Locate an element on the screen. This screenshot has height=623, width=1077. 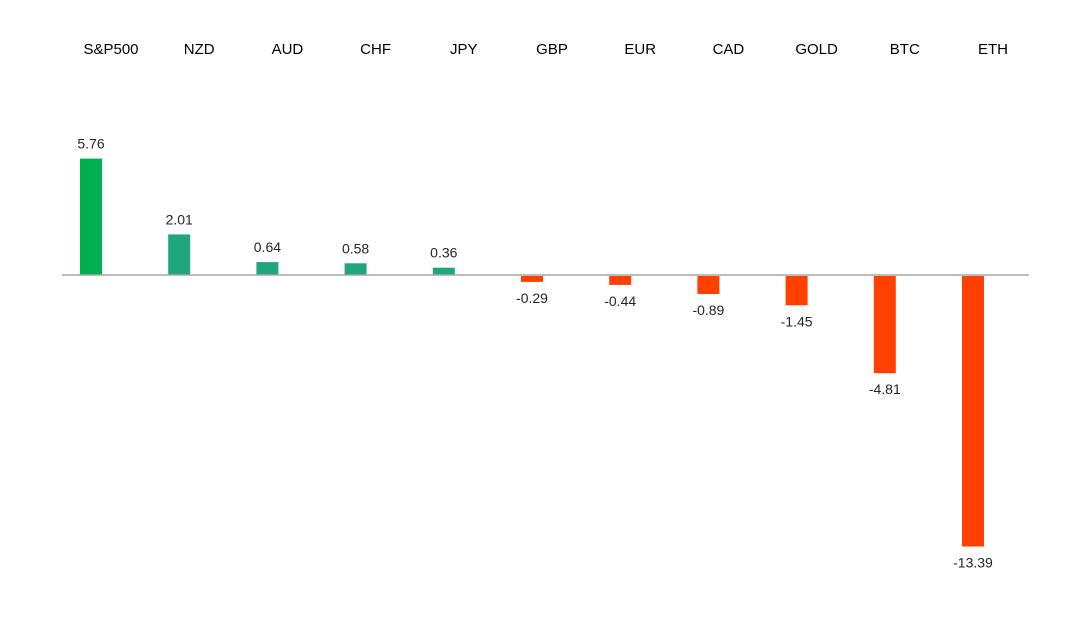
bar-aud is located at coordinates (267, 268).